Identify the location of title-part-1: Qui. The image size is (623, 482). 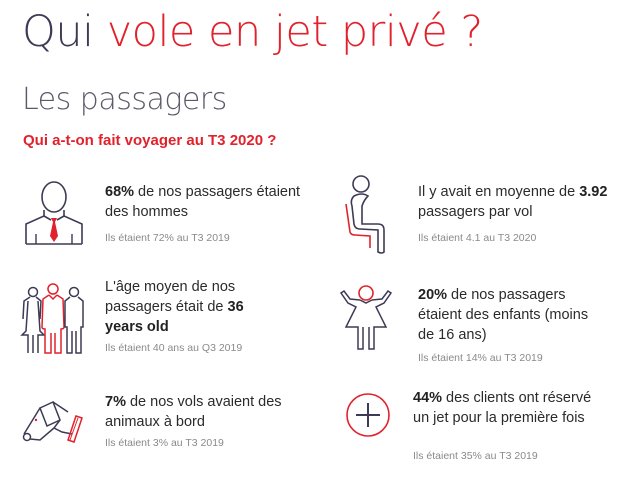
(58, 32).